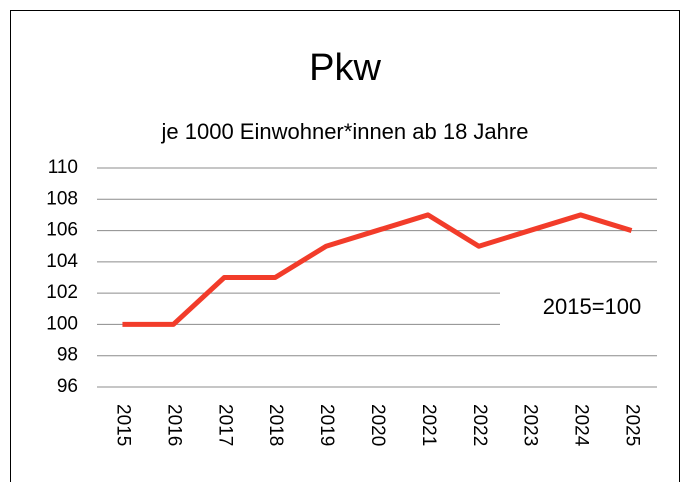  What do you see at coordinates (62, 261) in the screenshot?
I see `y-tick-label: 104` at bounding box center [62, 261].